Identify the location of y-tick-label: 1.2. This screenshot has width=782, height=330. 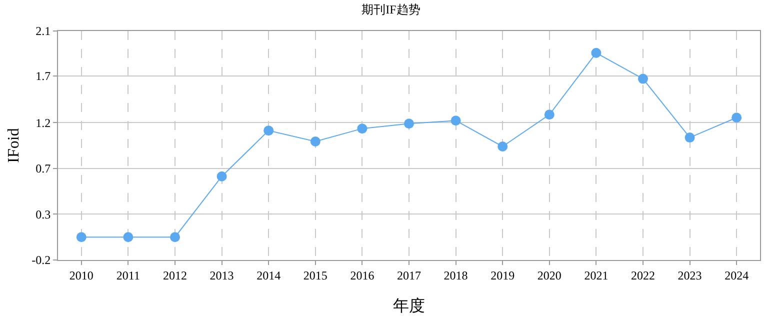
(43, 123).